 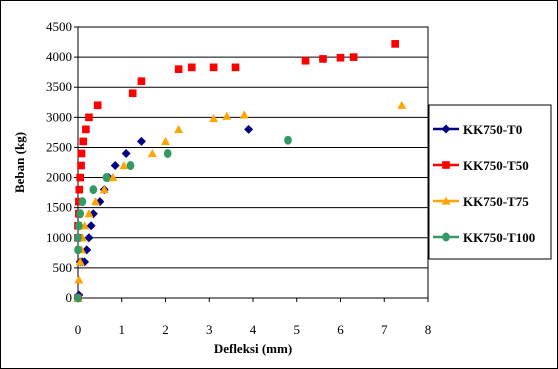 What do you see at coordinates (59, 116) in the screenshot?
I see `y-tick-label: 3000` at bounding box center [59, 116].